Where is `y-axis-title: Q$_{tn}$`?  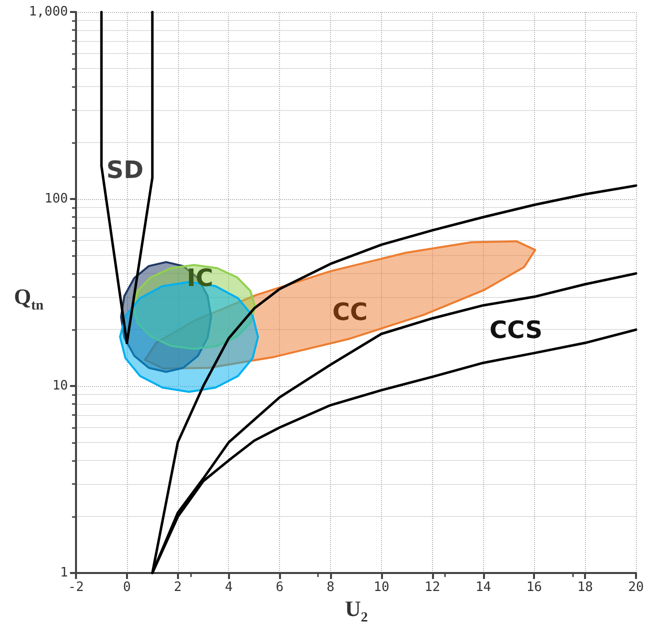 y-axis-title: Q$_{tn}$ is located at coordinates (29, 299).